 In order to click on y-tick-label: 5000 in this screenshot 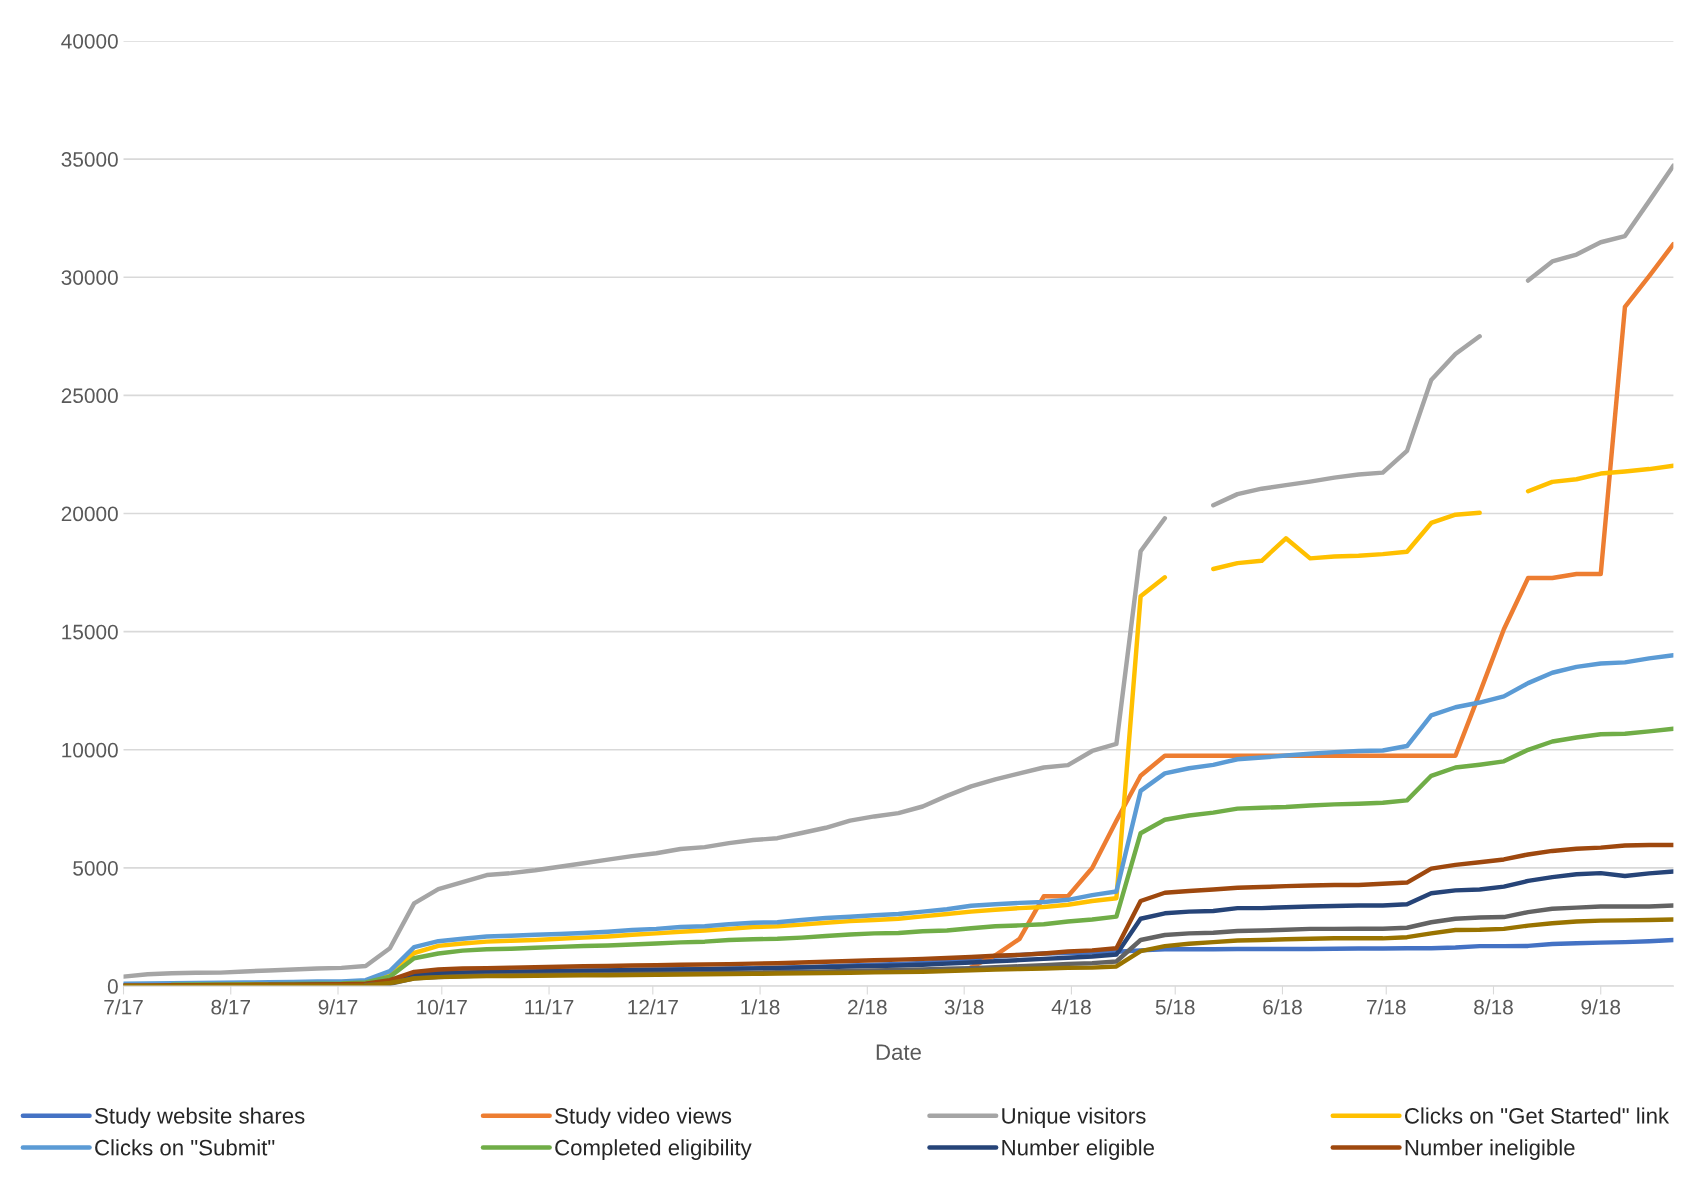, I will do `click(95, 868)`.